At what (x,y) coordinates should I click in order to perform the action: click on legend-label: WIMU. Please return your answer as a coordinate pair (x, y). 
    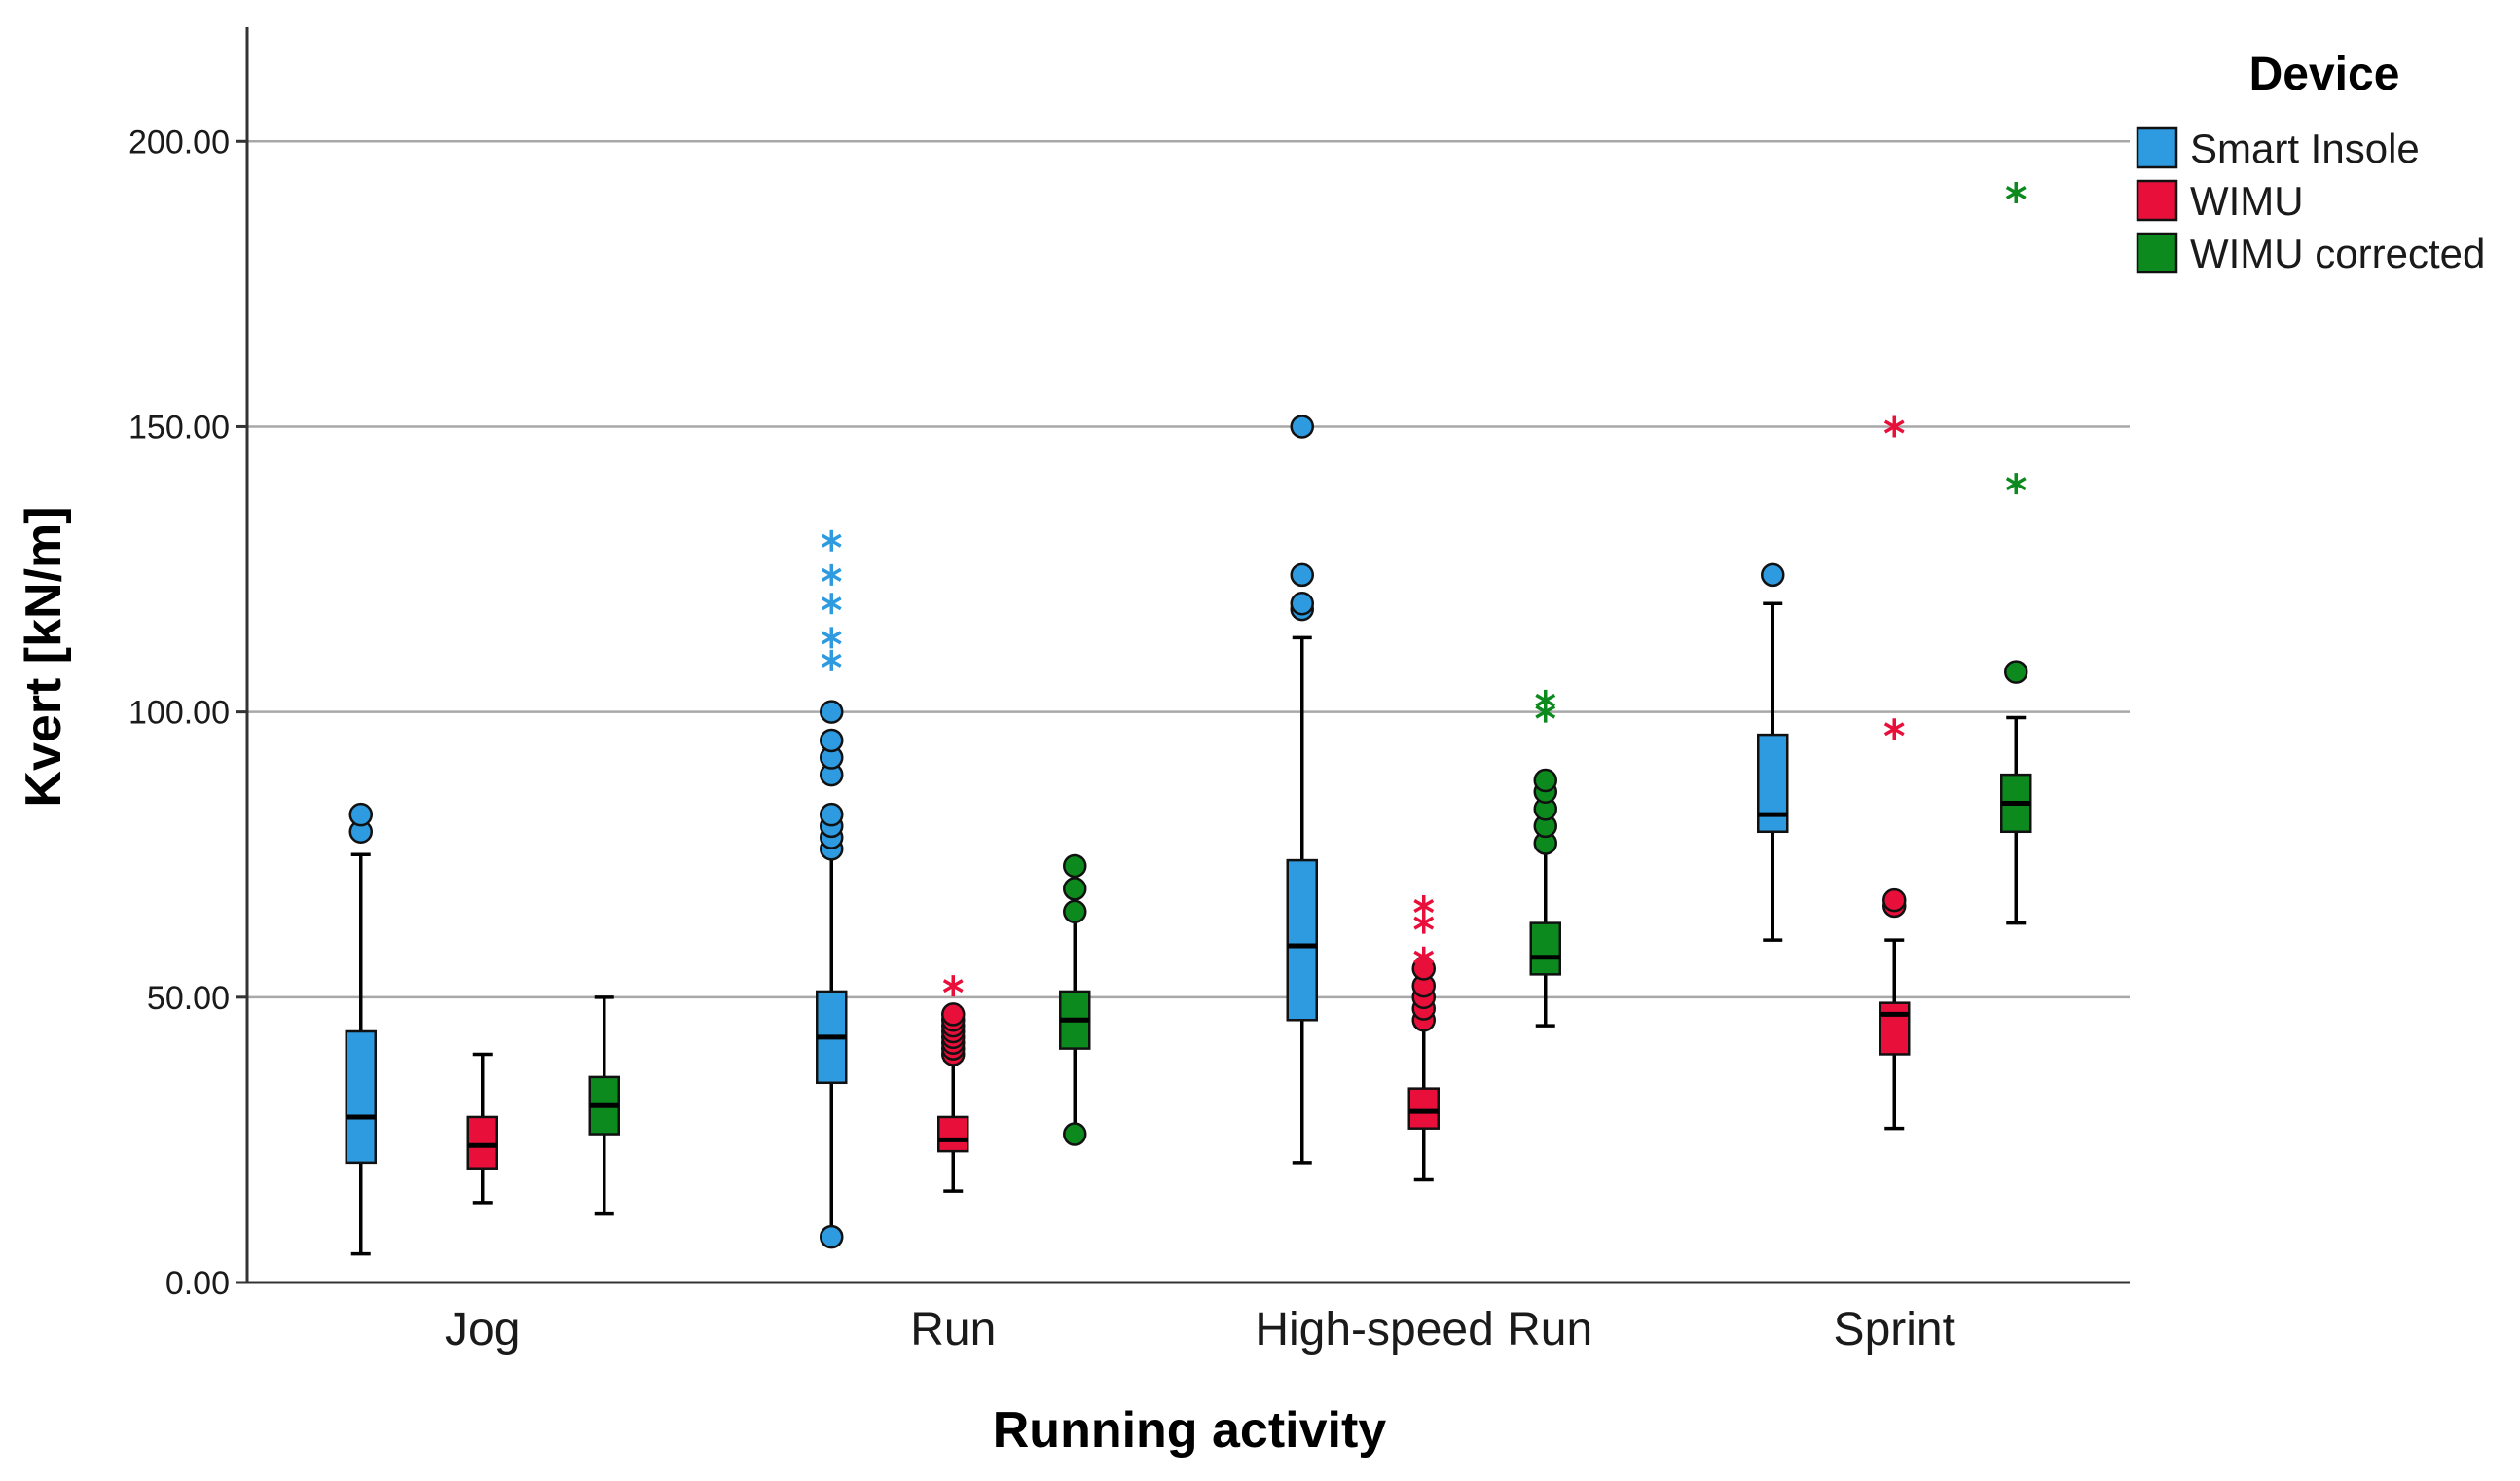
    Looking at the image, I should click on (2247, 201).